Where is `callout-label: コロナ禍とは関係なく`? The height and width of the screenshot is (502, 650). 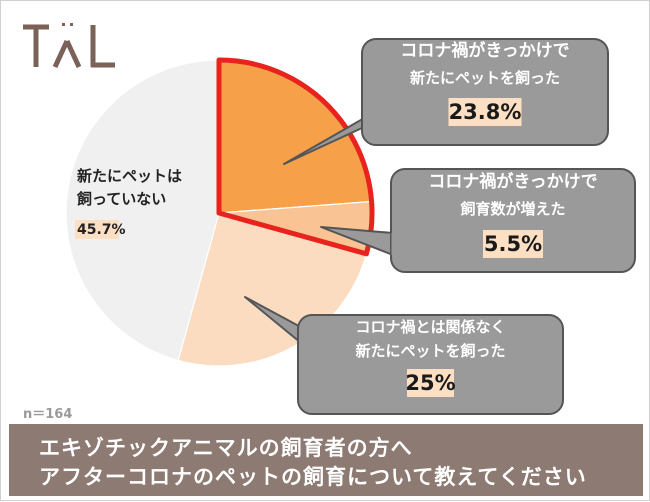
callout-label: コロナ禍とは関係なく is located at coordinates (430, 327).